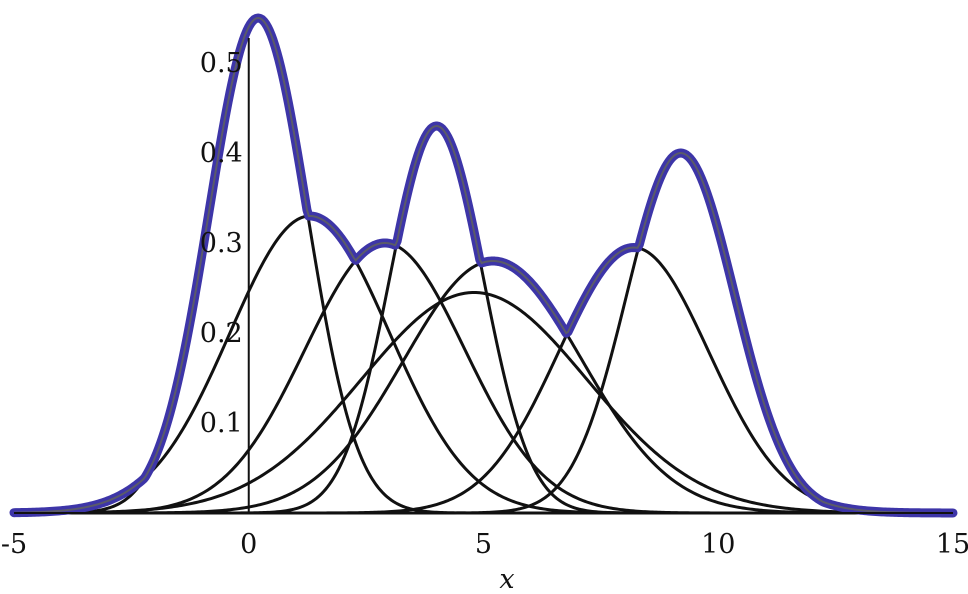  What do you see at coordinates (221, 63) in the screenshot?
I see `y-tick-label: 0.5` at bounding box center [221, 63].